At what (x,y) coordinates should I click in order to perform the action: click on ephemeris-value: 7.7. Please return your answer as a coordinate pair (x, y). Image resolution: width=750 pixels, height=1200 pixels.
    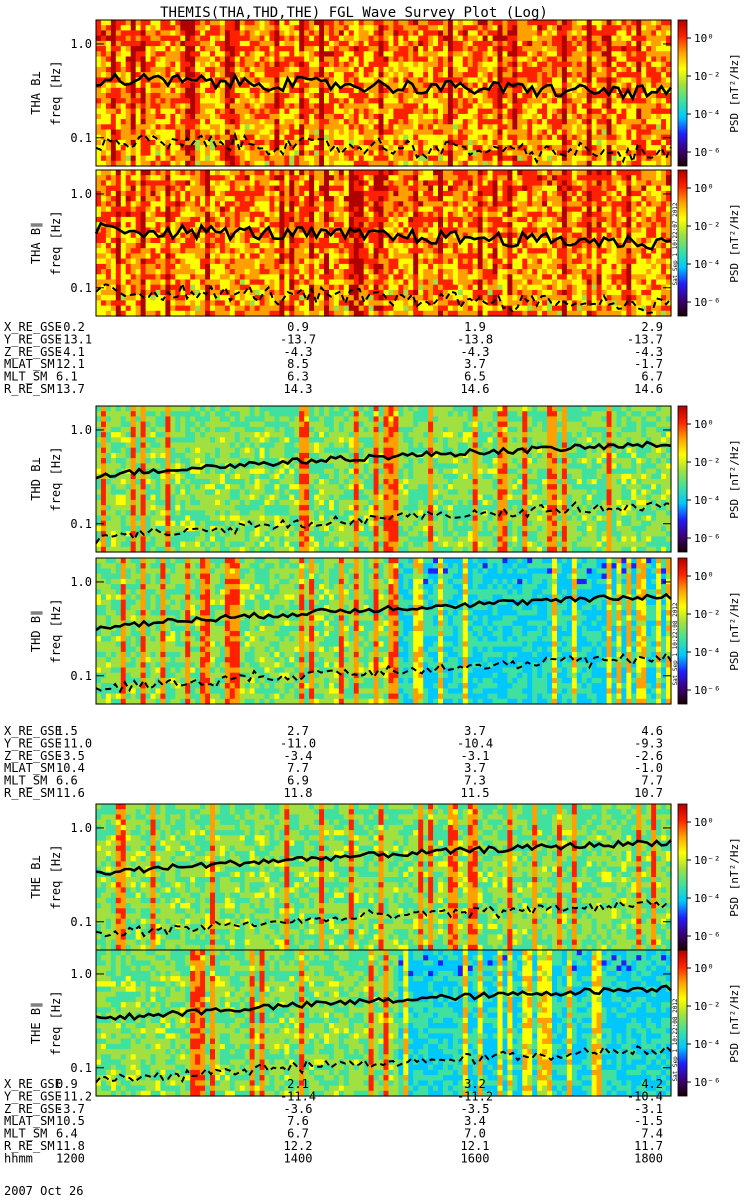
    Looking at the image, I should click on (298, 768).